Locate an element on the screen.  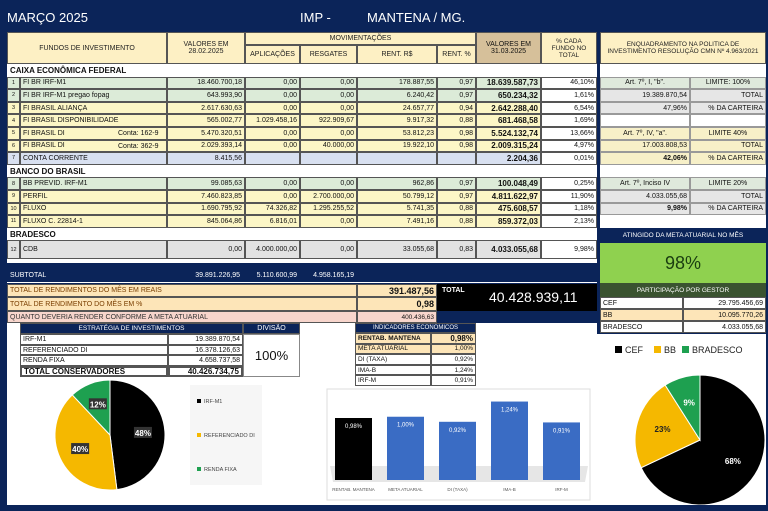
row-number: 6 is located at coordinates (13, 146).